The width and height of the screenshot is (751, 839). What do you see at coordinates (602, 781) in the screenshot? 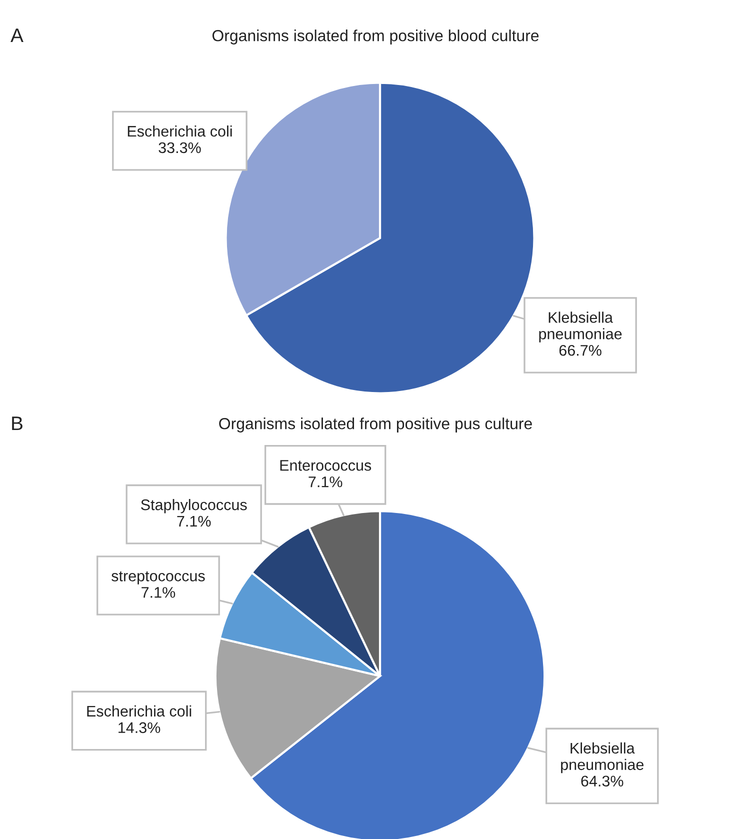
I see `data-label: 64.3%` at bounding box center [602, 781].